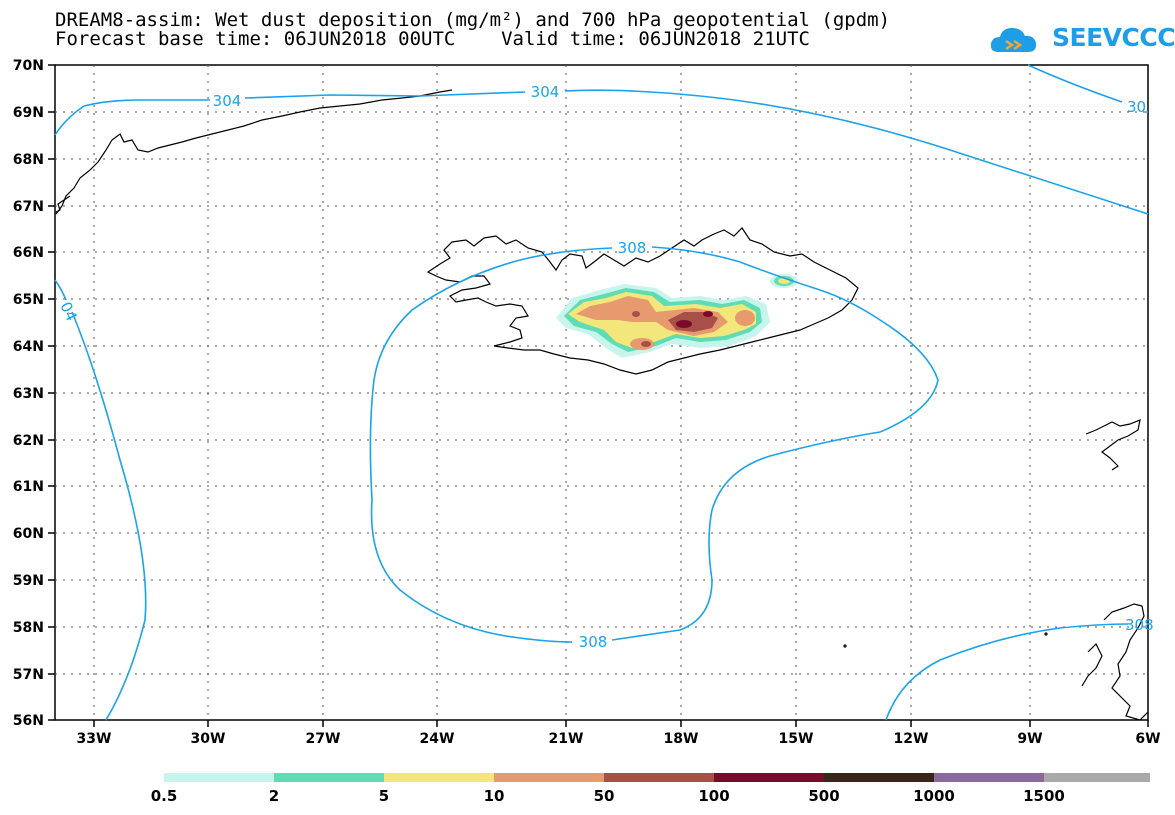 This screenshot has height=815, width=1175. I want to click on lat-label: 63N, so click(28, 394).